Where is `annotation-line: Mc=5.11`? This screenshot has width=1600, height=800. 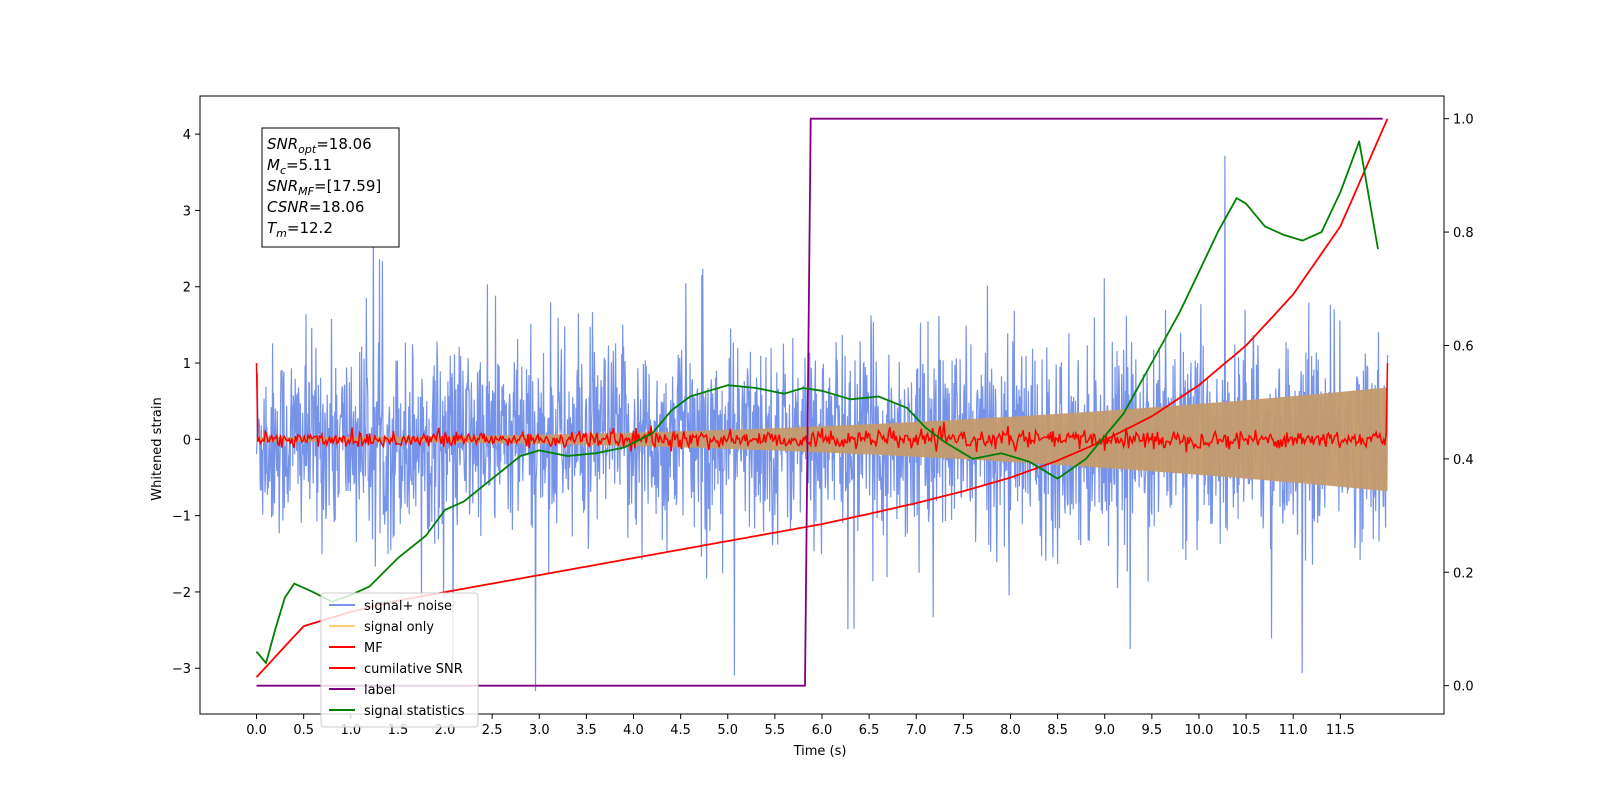
annotation-line: Mc=5.11 is located at coordinates (299, 166).